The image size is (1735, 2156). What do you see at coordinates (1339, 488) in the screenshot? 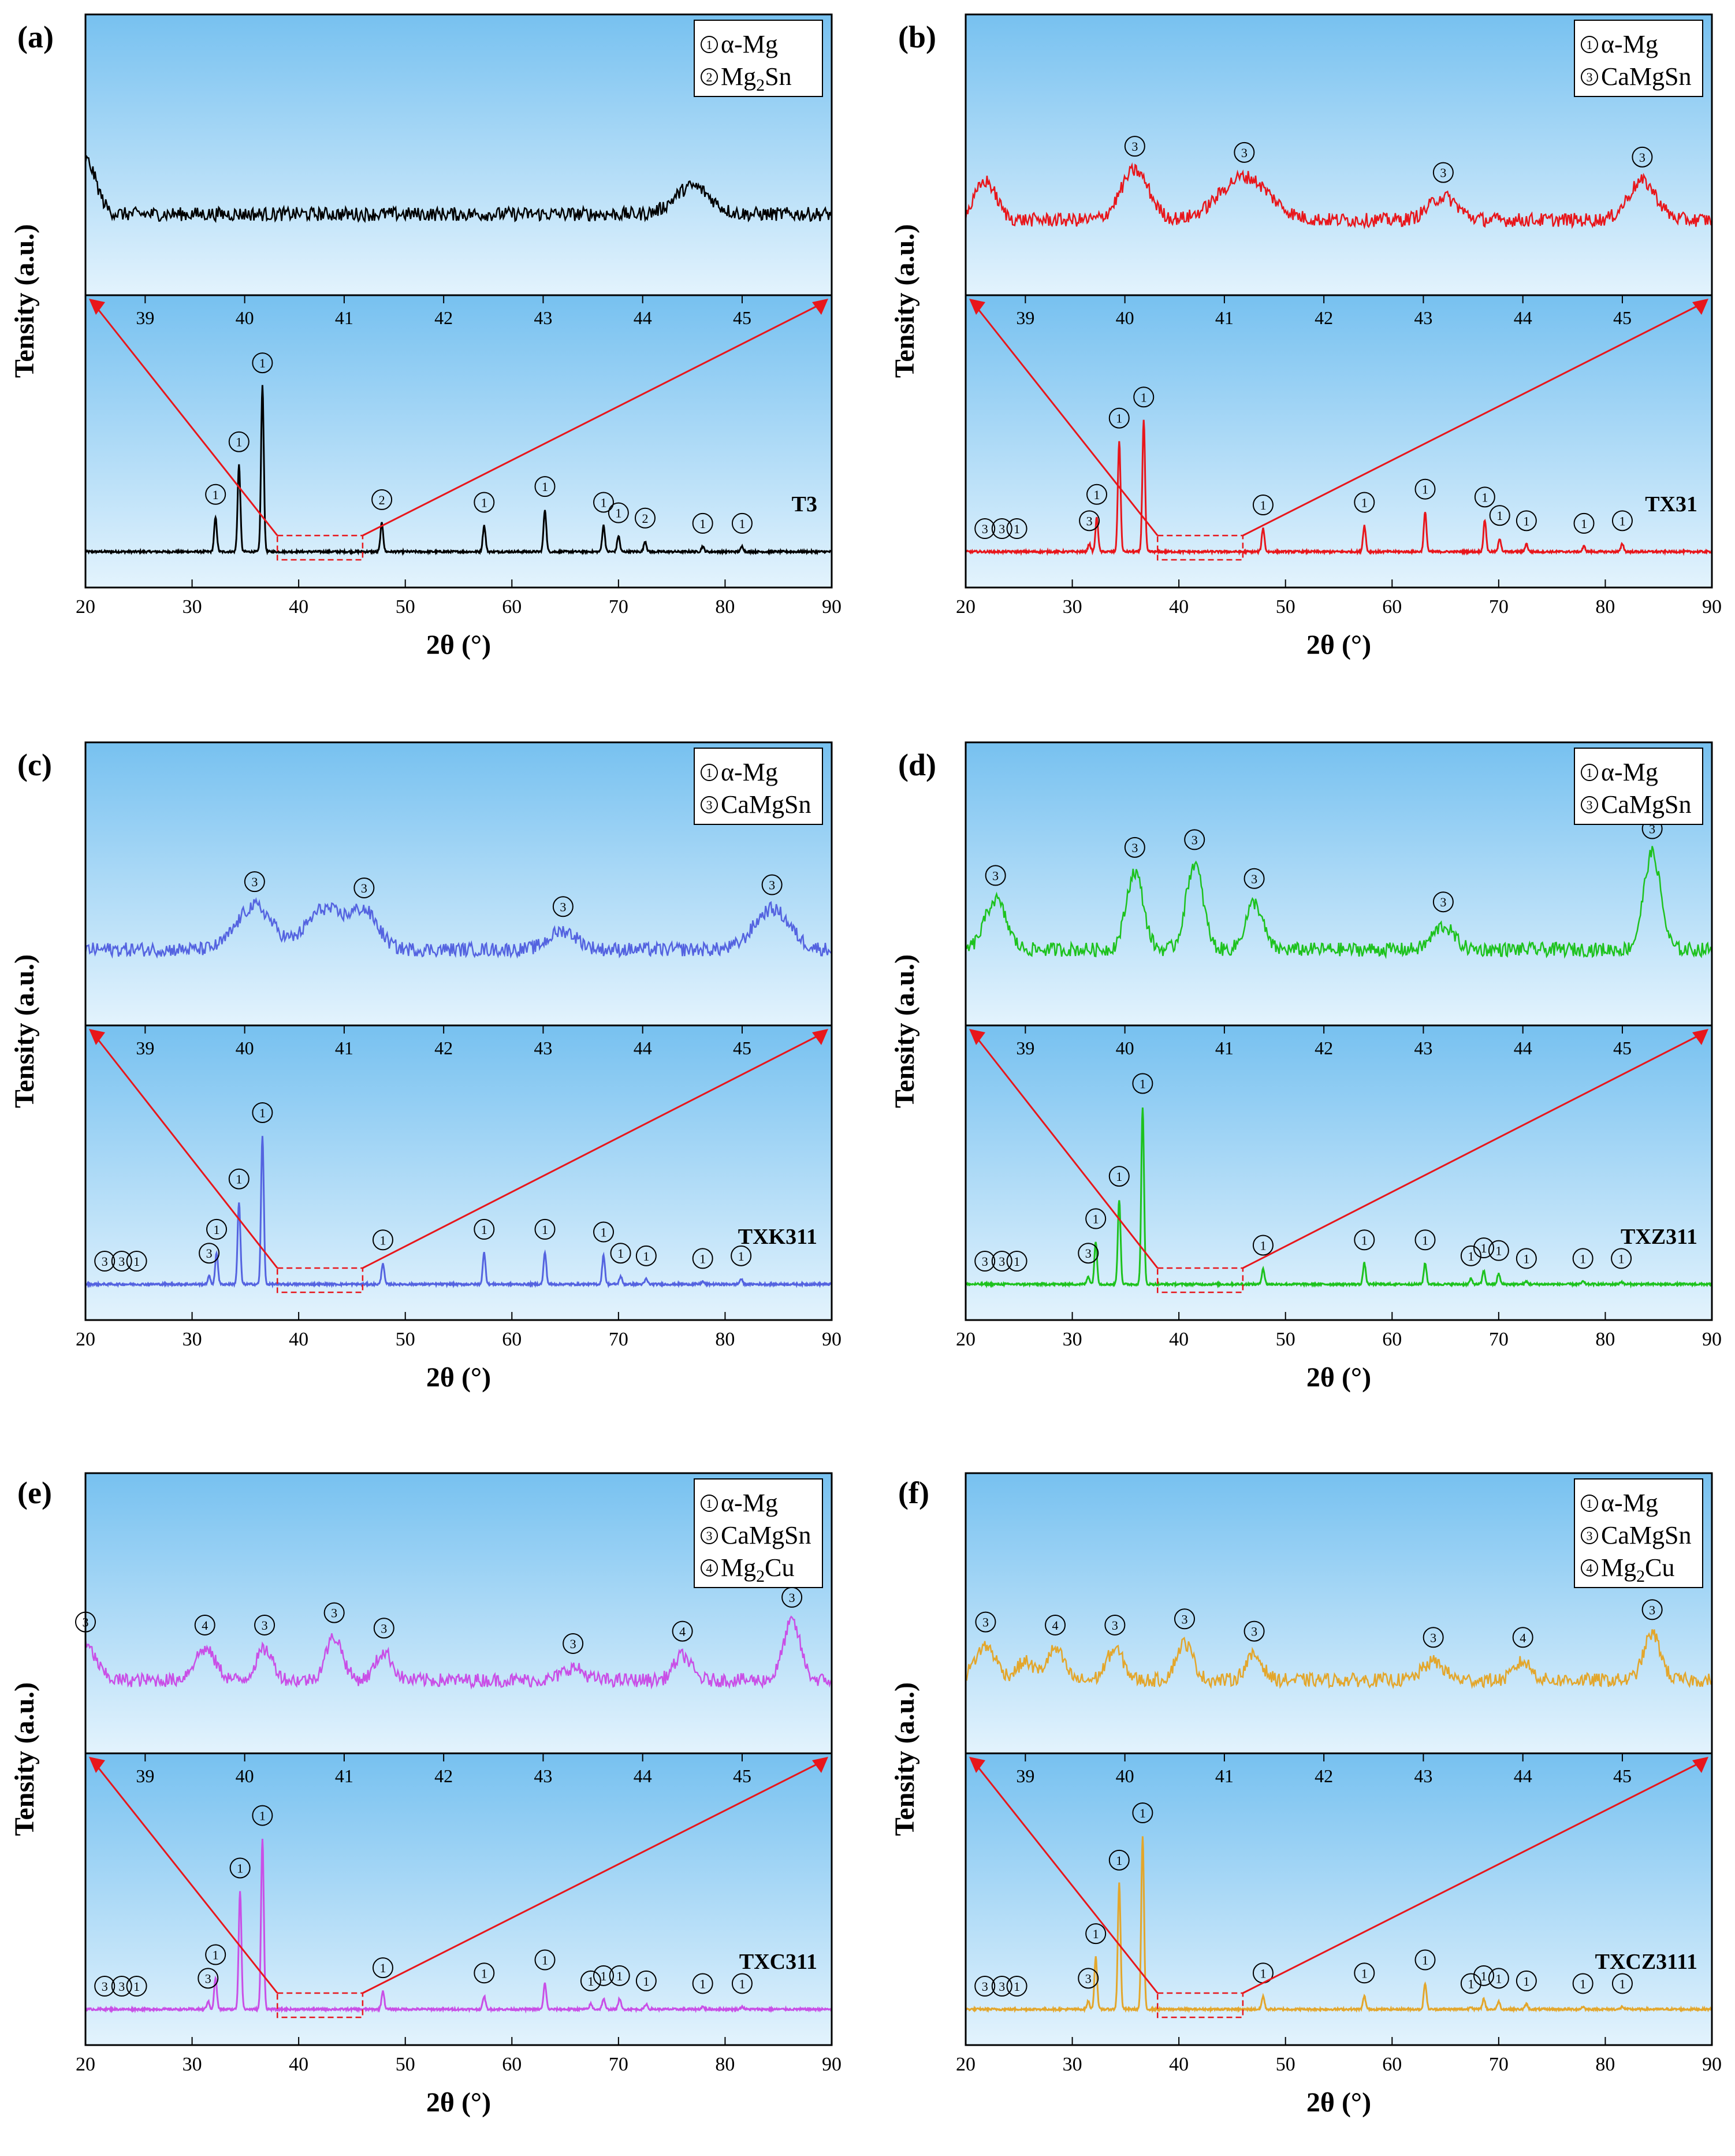
I see `xrd-pattern-line` at bounding box center [1339, 488].